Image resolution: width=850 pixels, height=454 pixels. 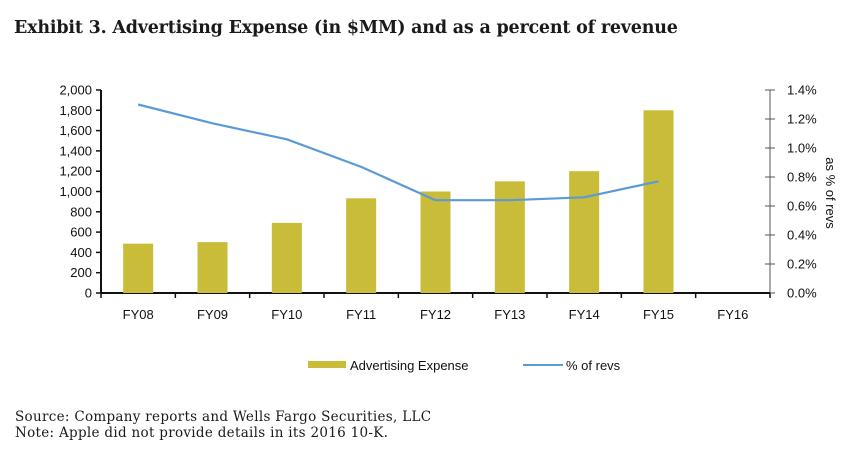 I want to click on right-axis: 0.0% 0.2% 0.4% 0.6% 0.8% 1.0% 1.2% 1.4%, so click(x=791, y=192).